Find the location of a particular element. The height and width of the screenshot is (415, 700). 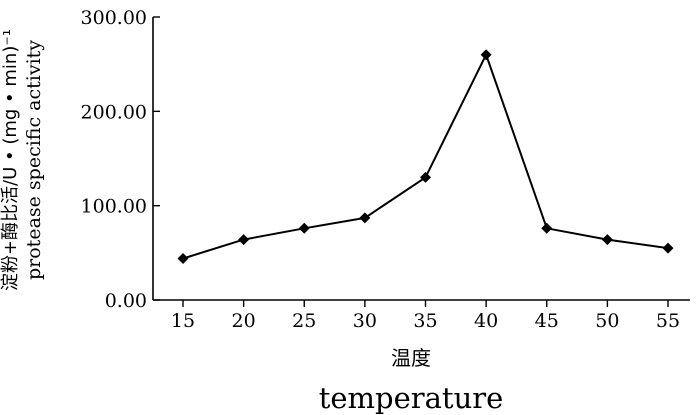

y-tick-label: 300.00 is located at coordinates (114, 18).